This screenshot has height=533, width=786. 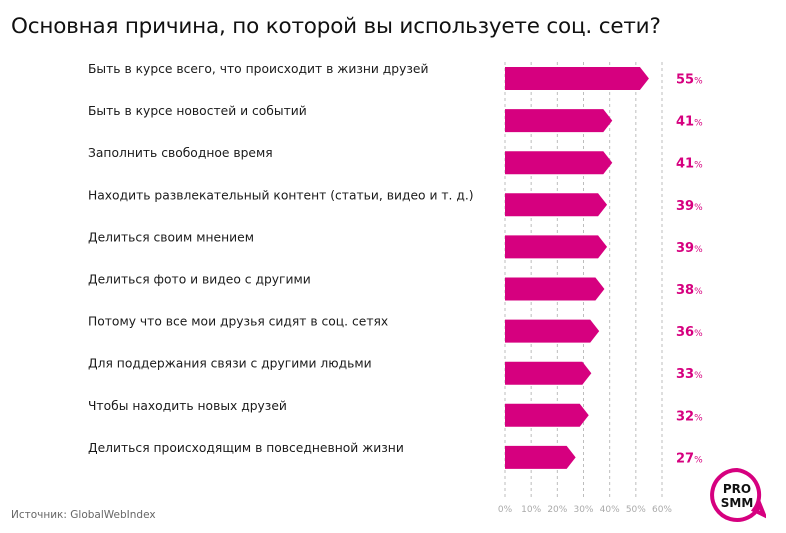 I want to click on value-label: 36%, so click(x=689, y=332).